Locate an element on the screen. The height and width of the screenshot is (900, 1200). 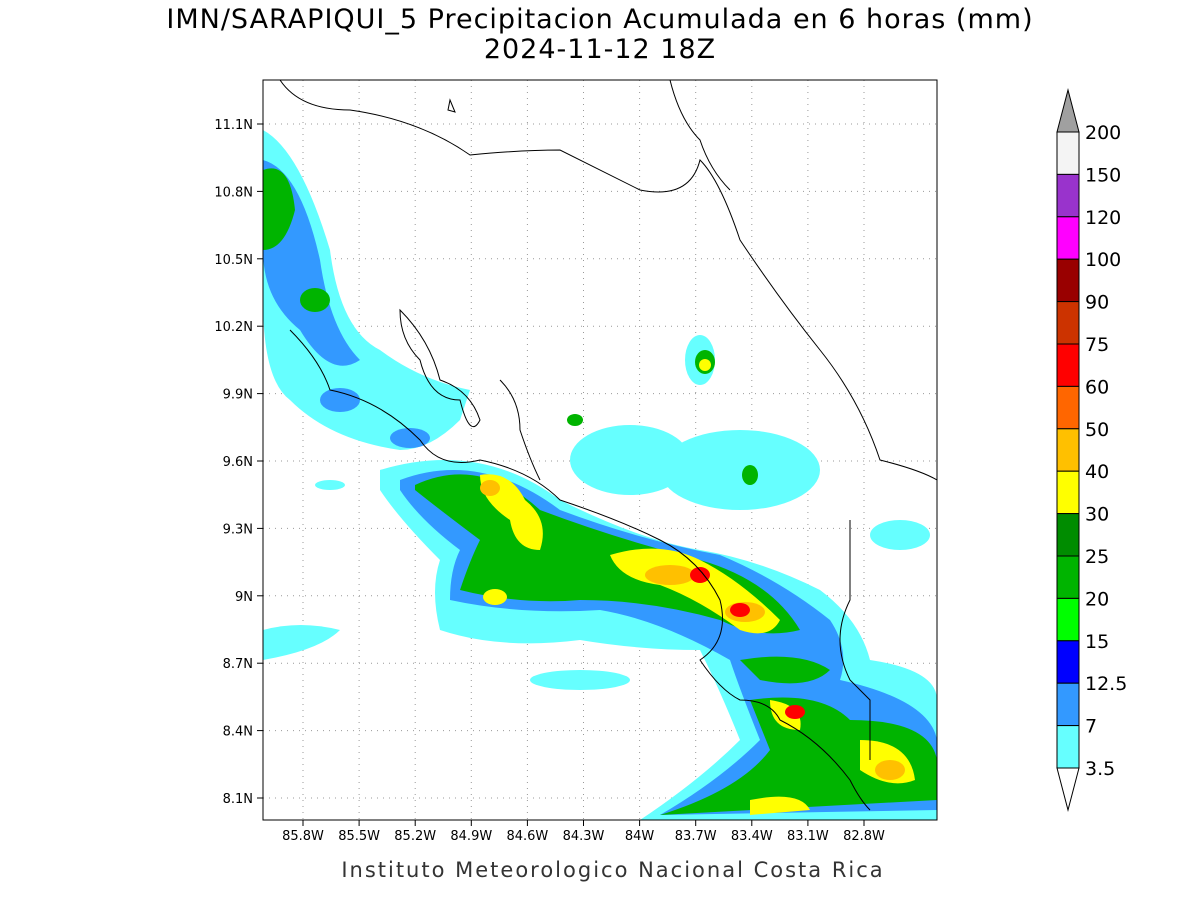
y-tick-label: 8.7N is located at coordinates (238, 664).